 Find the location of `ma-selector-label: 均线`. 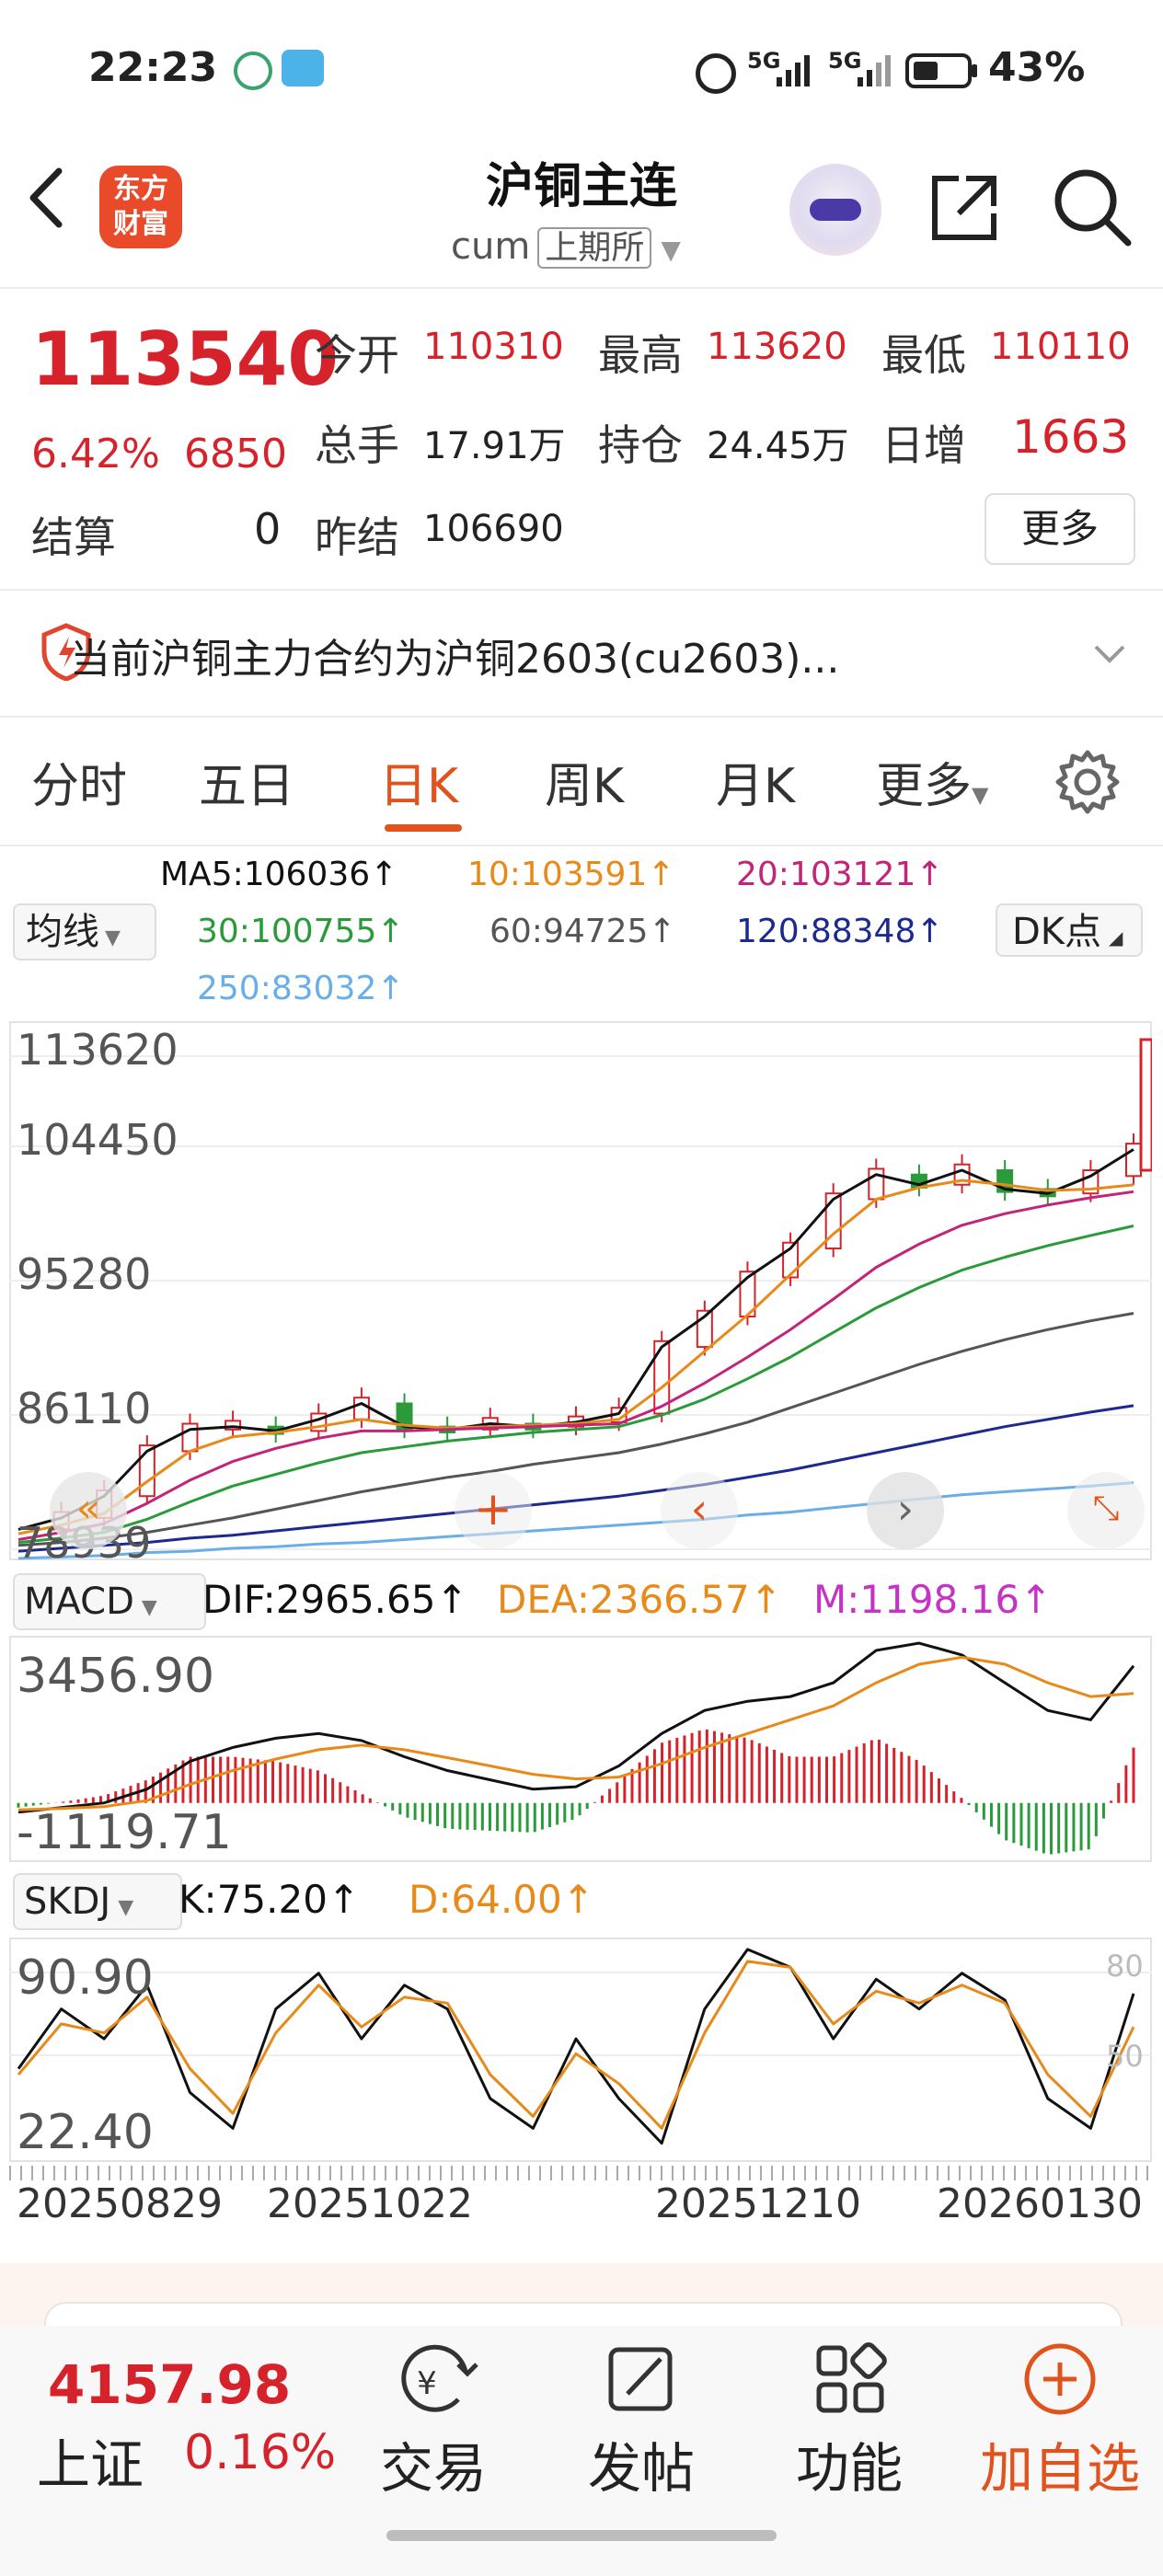

ma-selector-label: 均线 is located at coordinates (62, 932).